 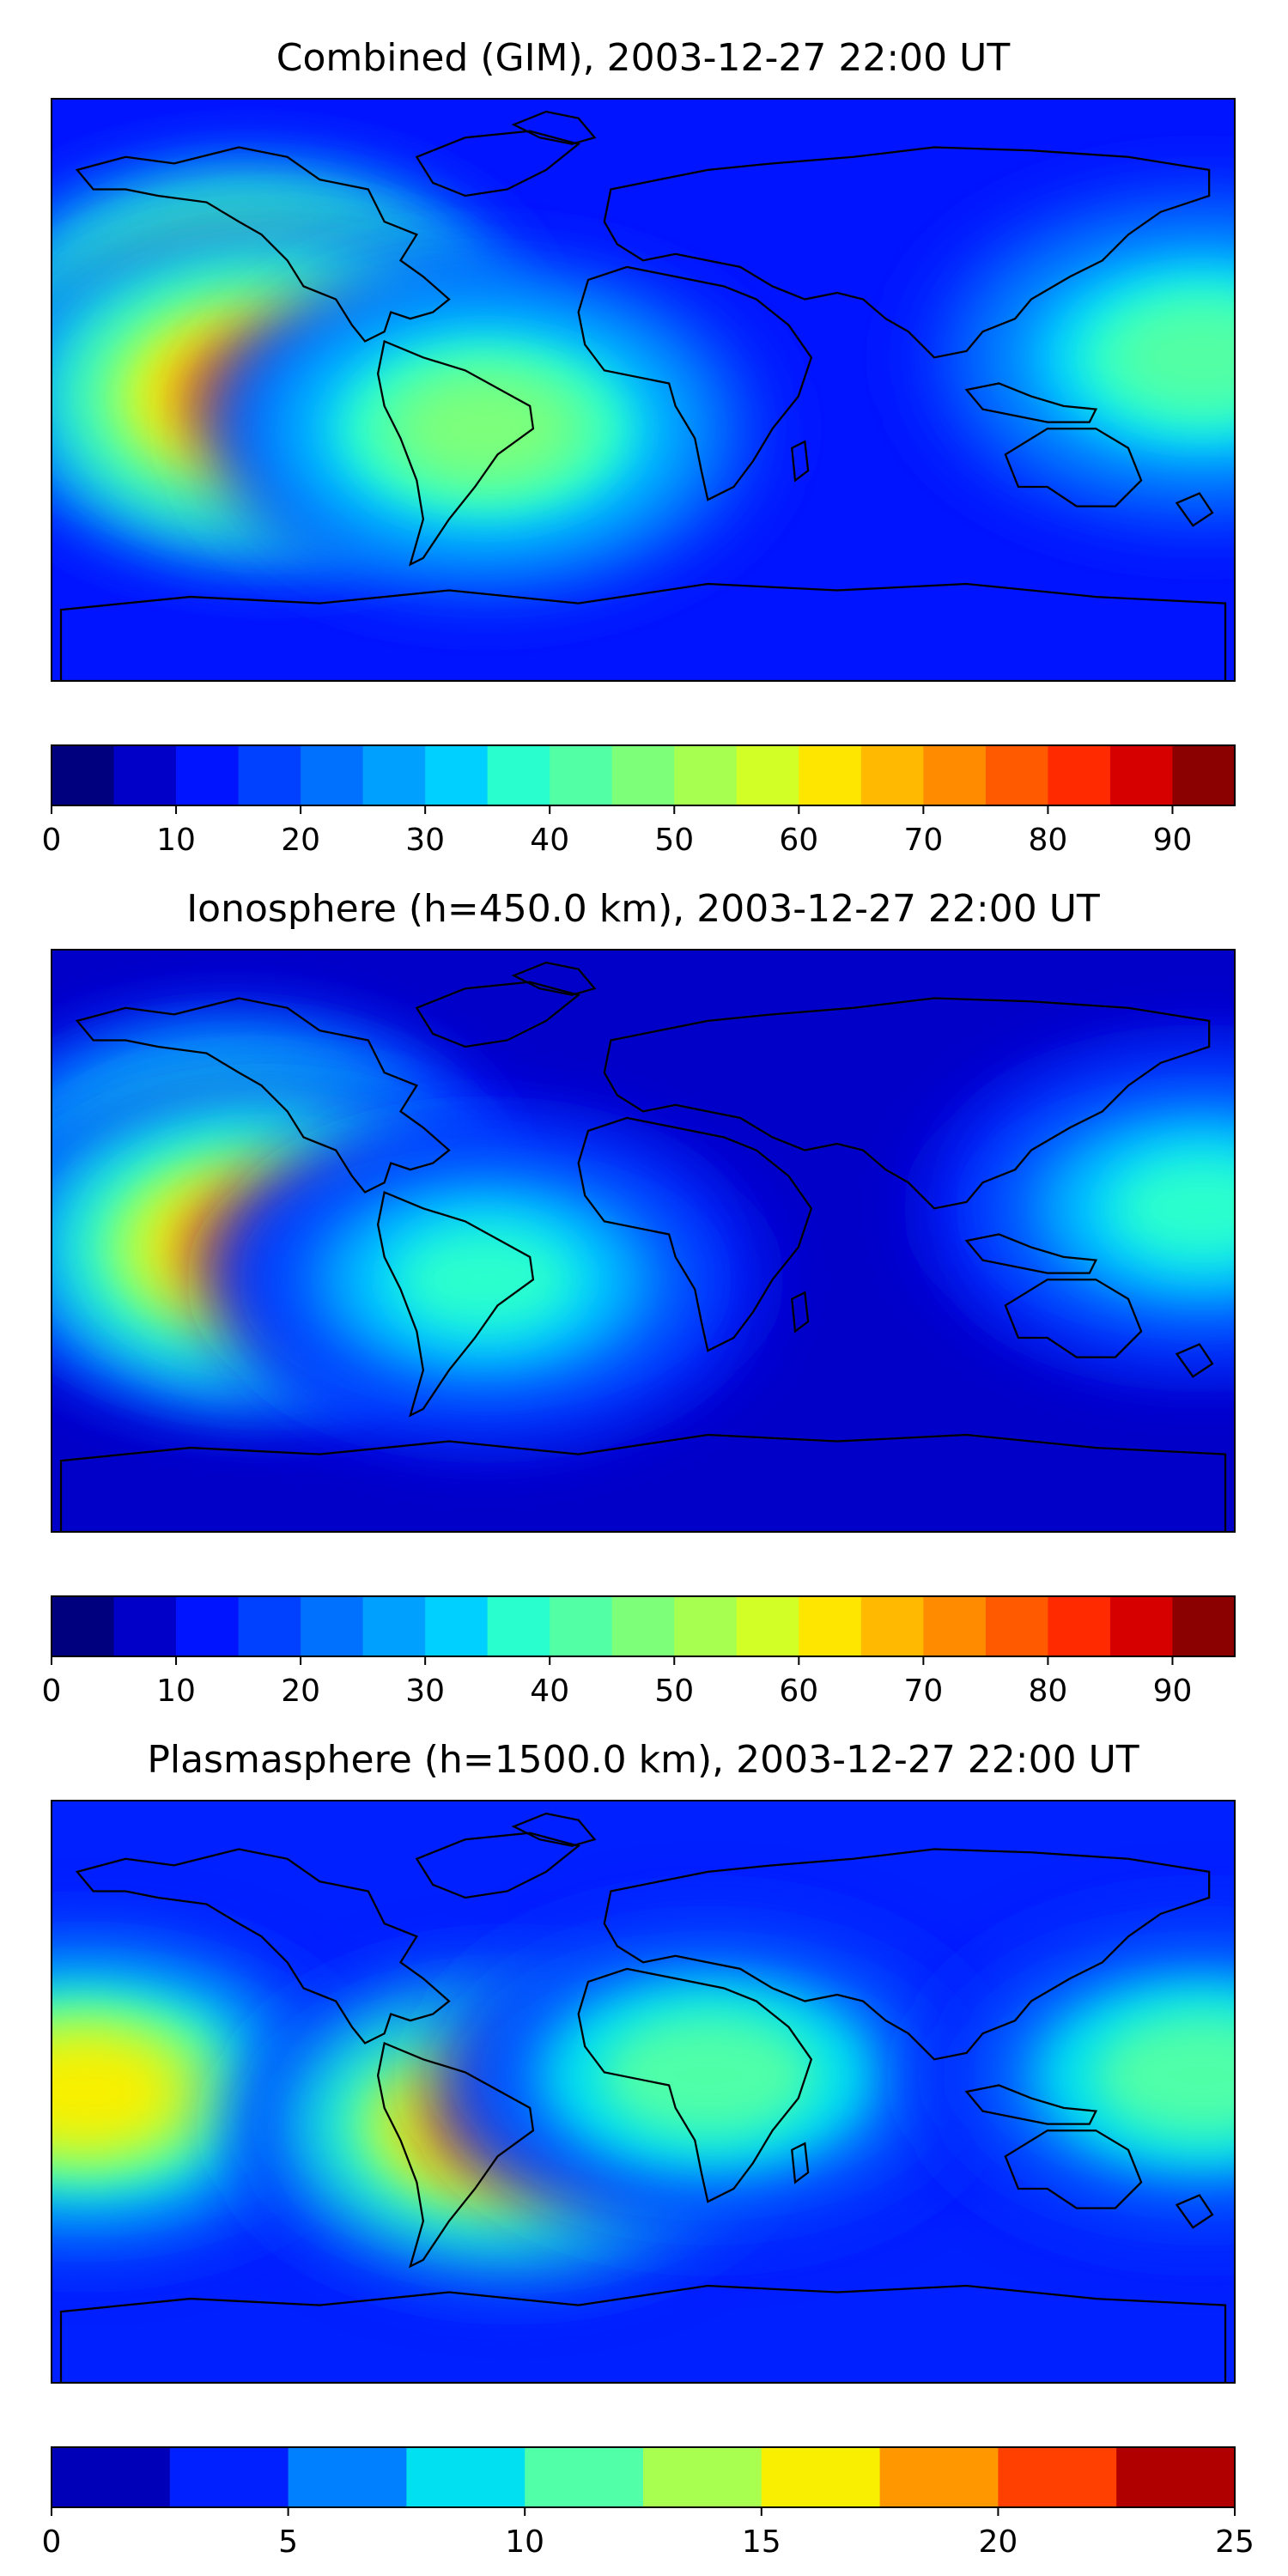 I want to click on colorbar-tick-label: 5, so click(x=288, y=2542).